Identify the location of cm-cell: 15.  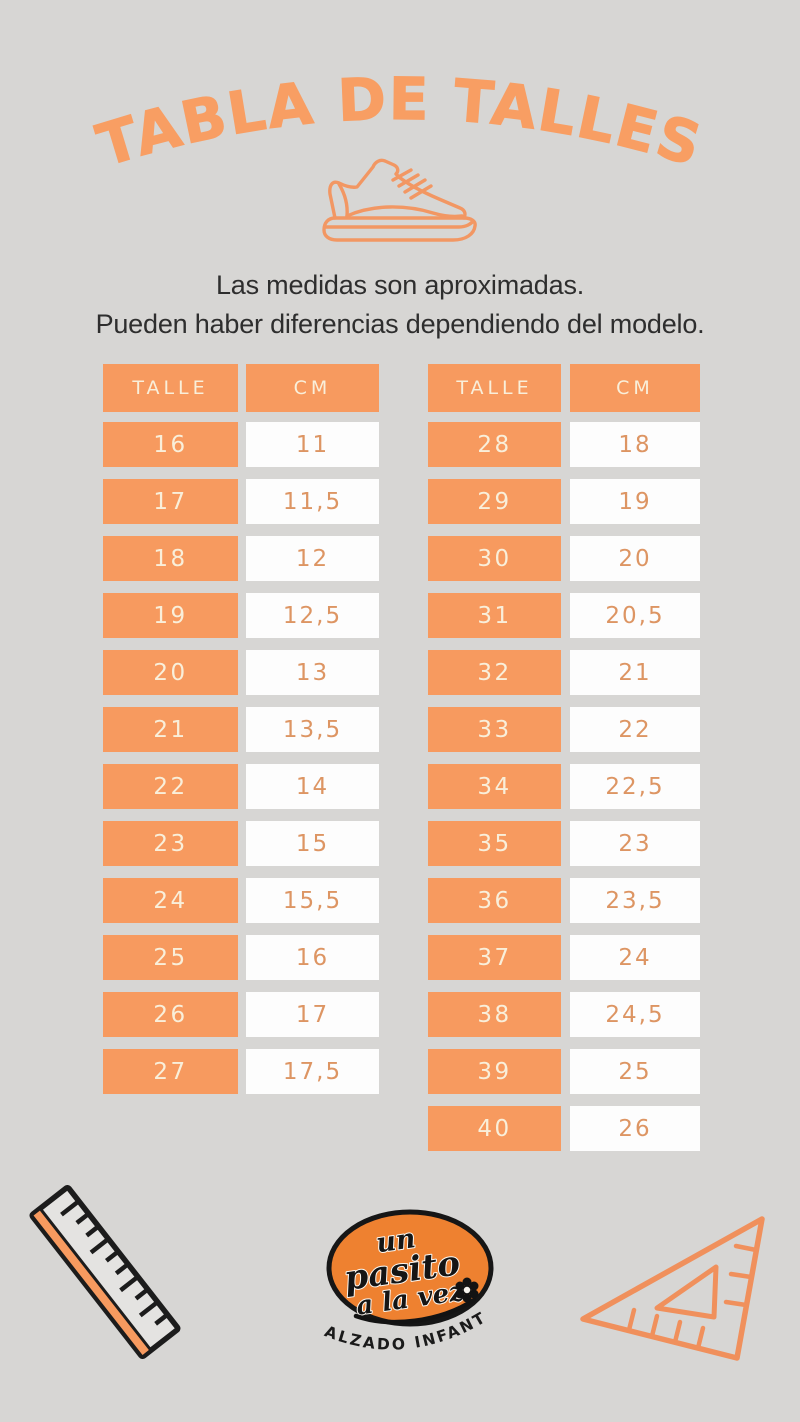
(312, 843).